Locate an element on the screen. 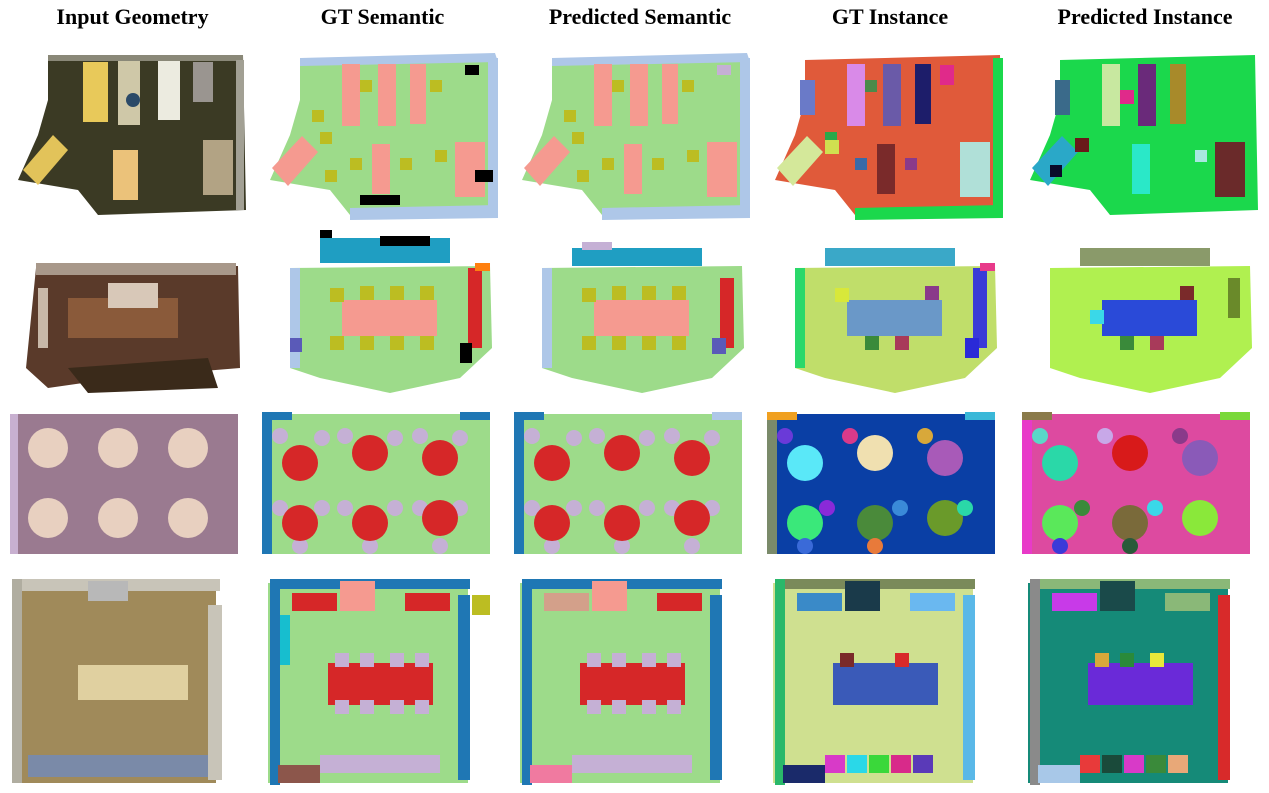  row2-predicted-instance-image is located at coordinates (1140, 313).